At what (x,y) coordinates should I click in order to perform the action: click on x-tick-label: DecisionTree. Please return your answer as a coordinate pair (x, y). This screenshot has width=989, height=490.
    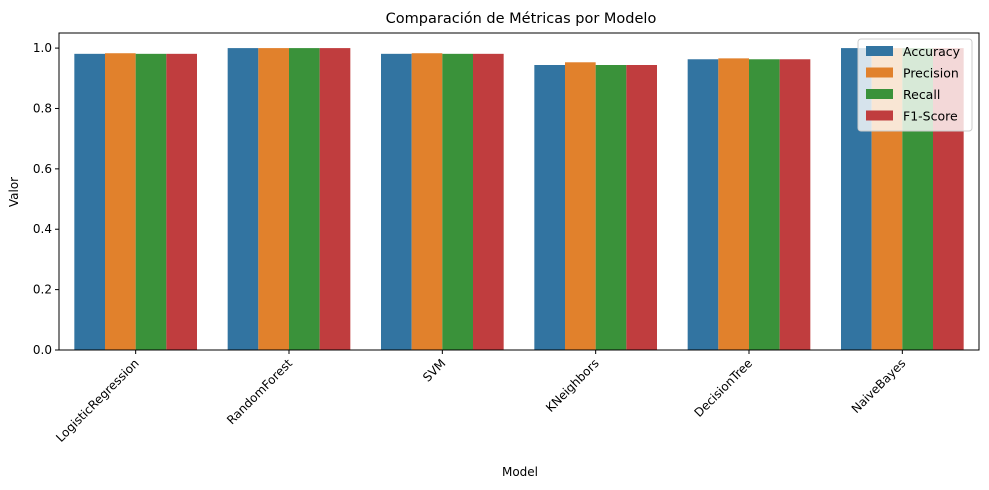
    Looking at the image, I should click on (723, 388).